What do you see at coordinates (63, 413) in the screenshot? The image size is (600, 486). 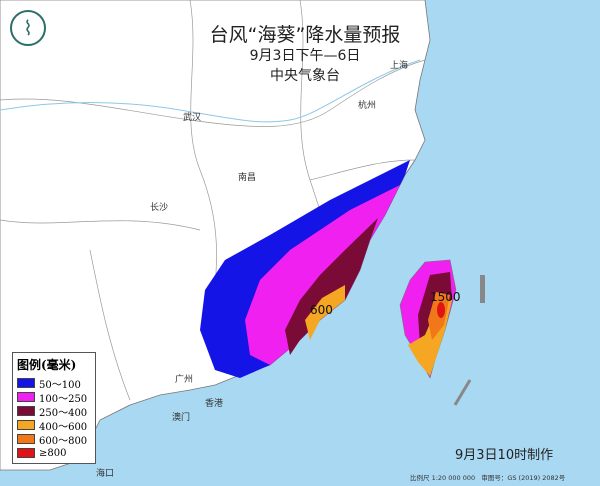 I see `legend-label: 250～400` at bounding box center [63, 413].